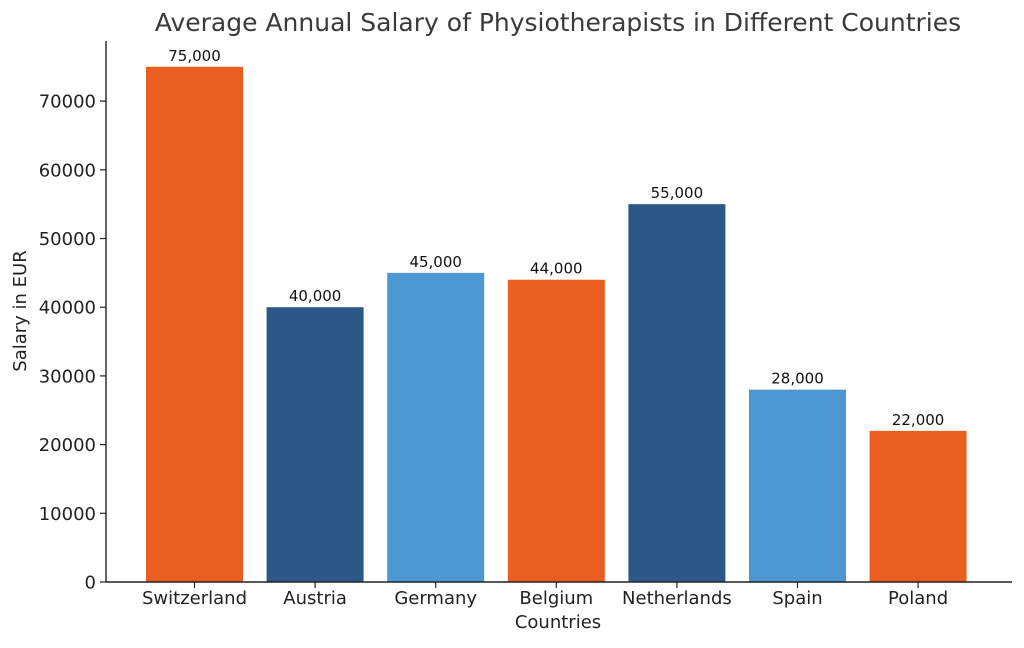 The image size is (1024, 648). Describe the element at coordinates (67, 445) in the screenshot. I see `y-tick-label: 20000` at that location.